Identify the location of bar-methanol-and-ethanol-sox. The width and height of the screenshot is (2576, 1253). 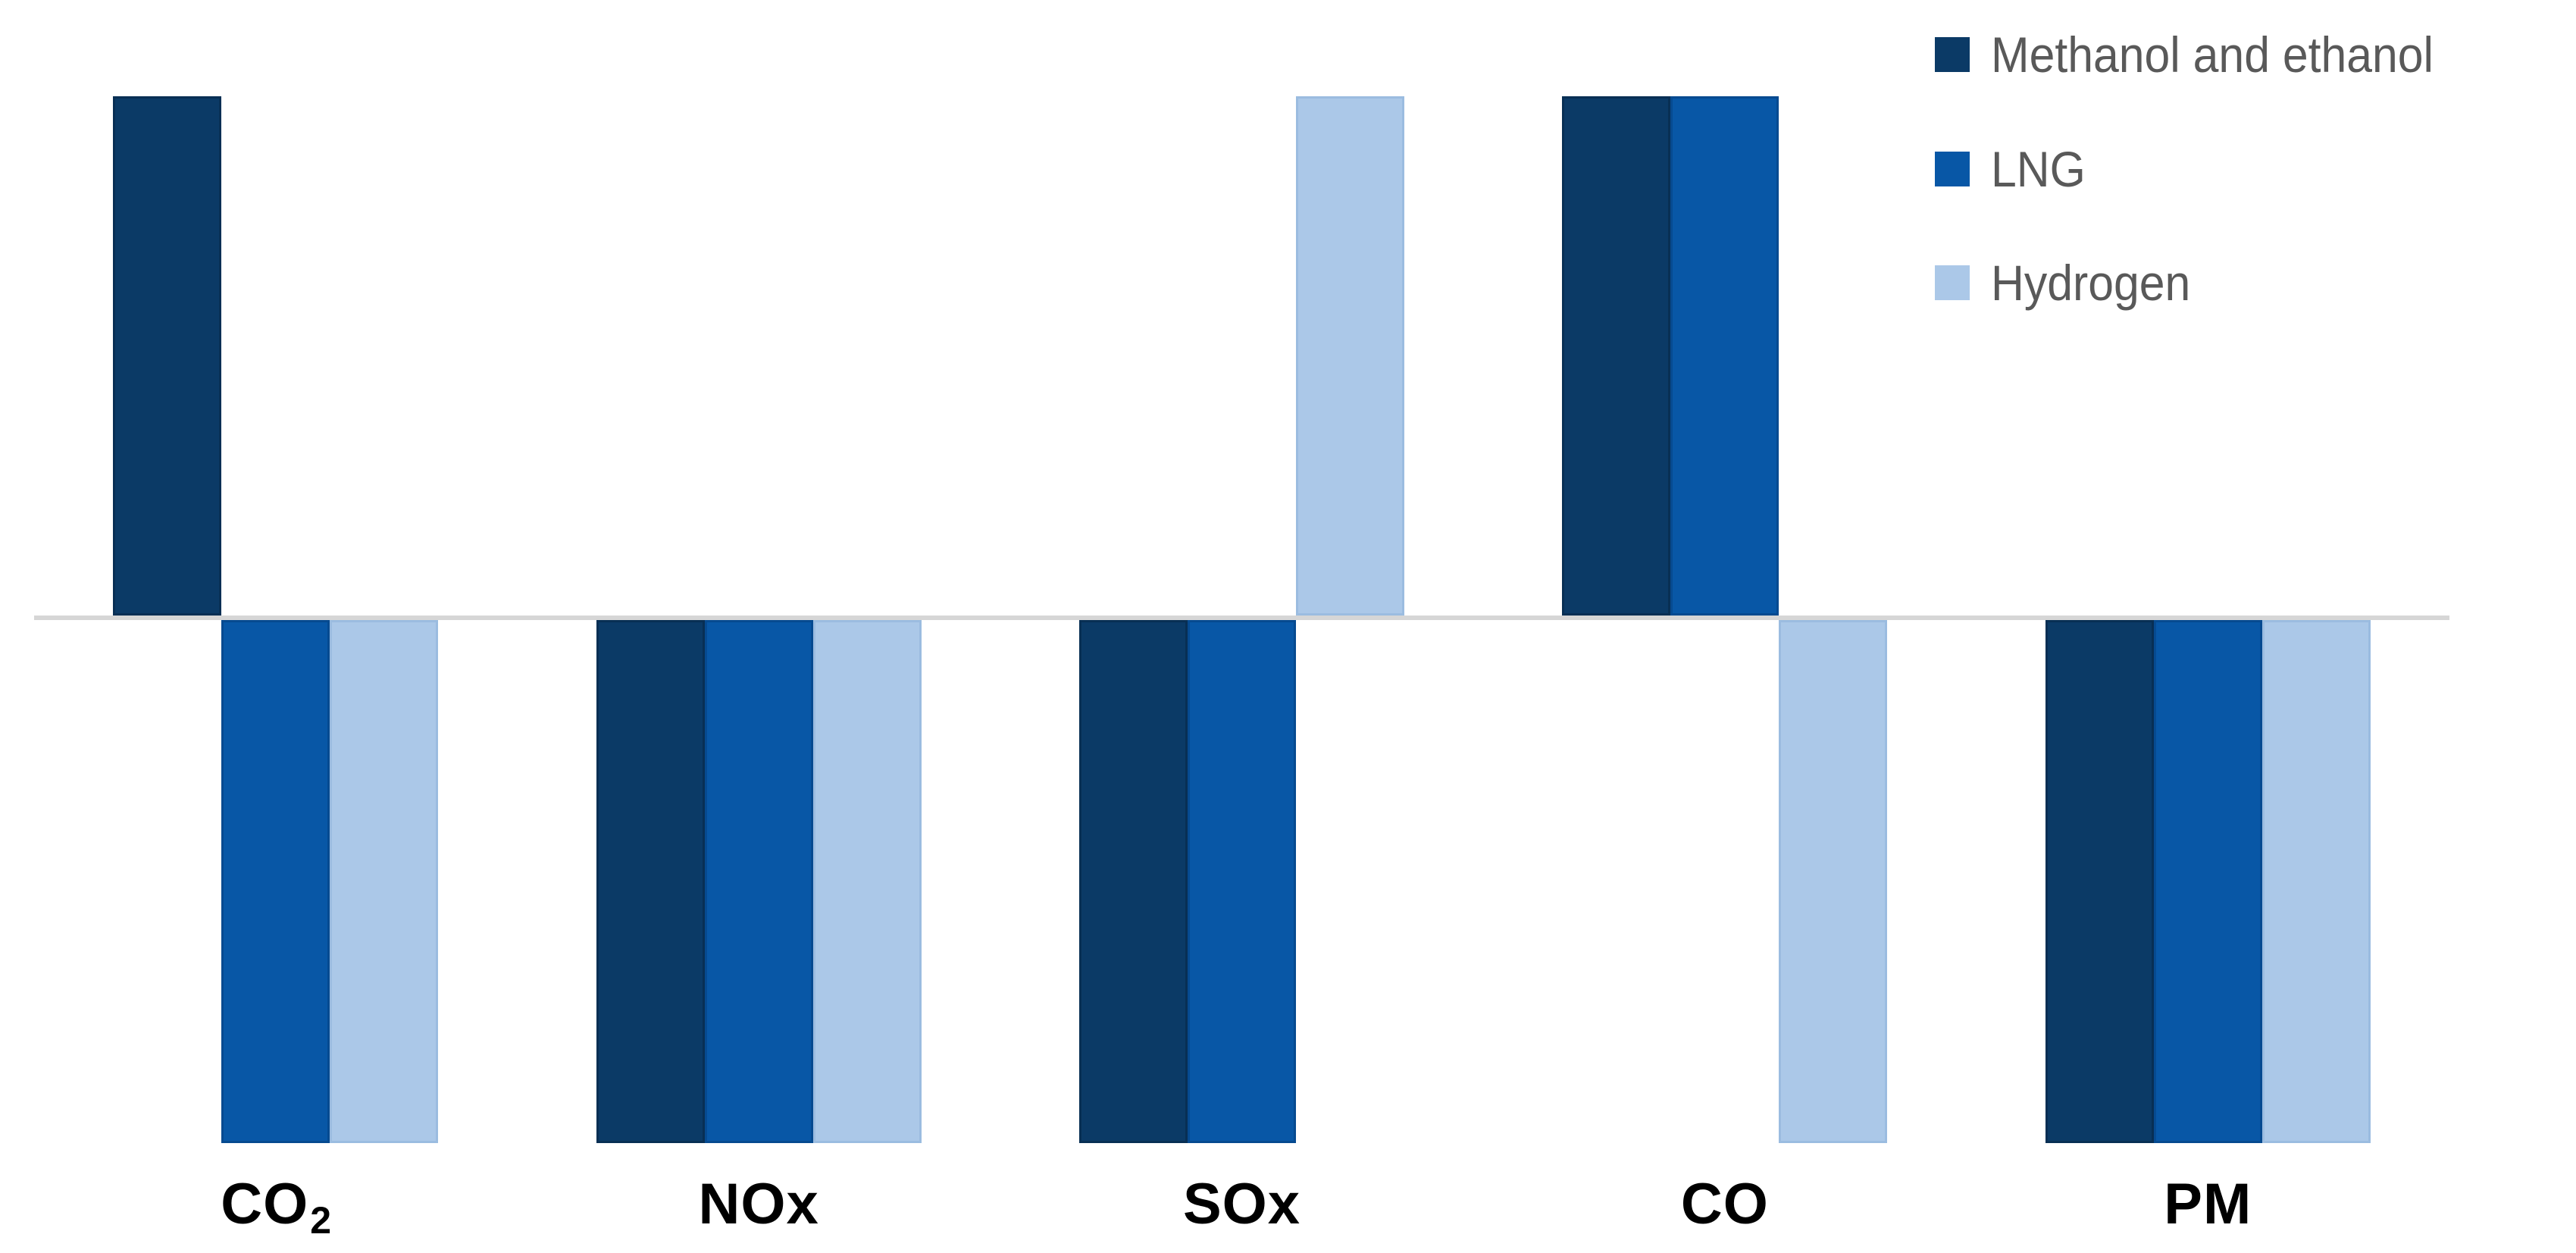
(1133, 881).